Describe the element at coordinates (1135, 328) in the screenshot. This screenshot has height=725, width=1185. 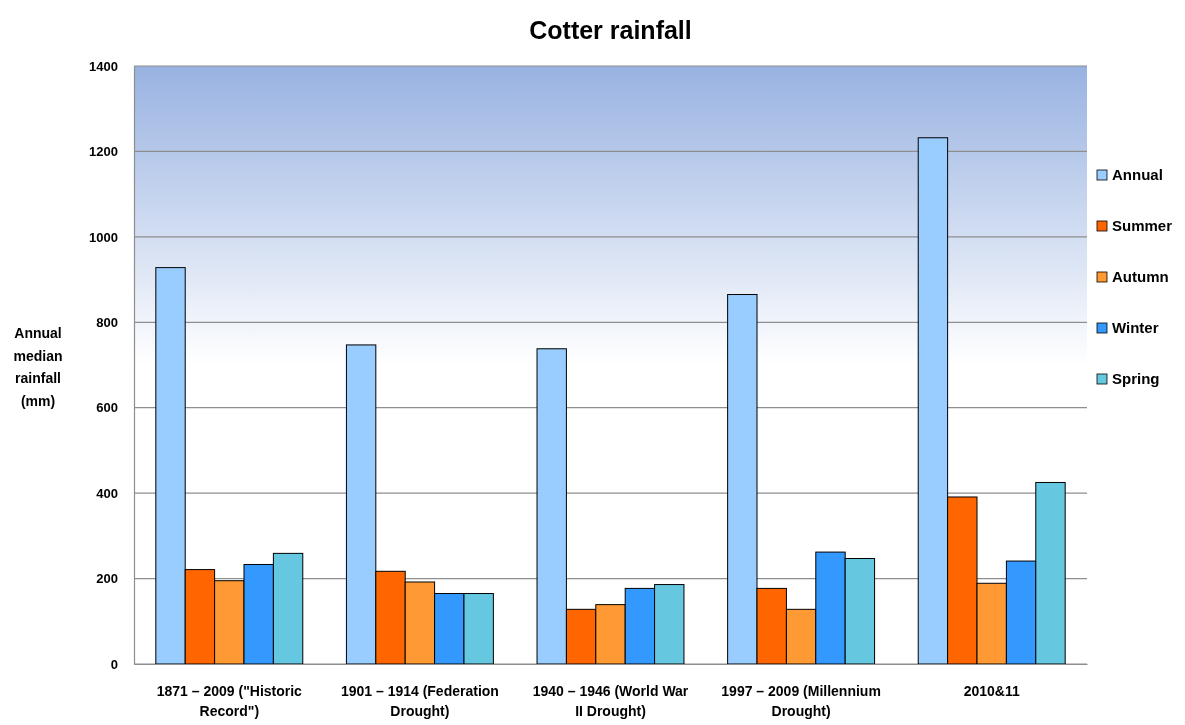
I see `legend-label: Winter` at that location.